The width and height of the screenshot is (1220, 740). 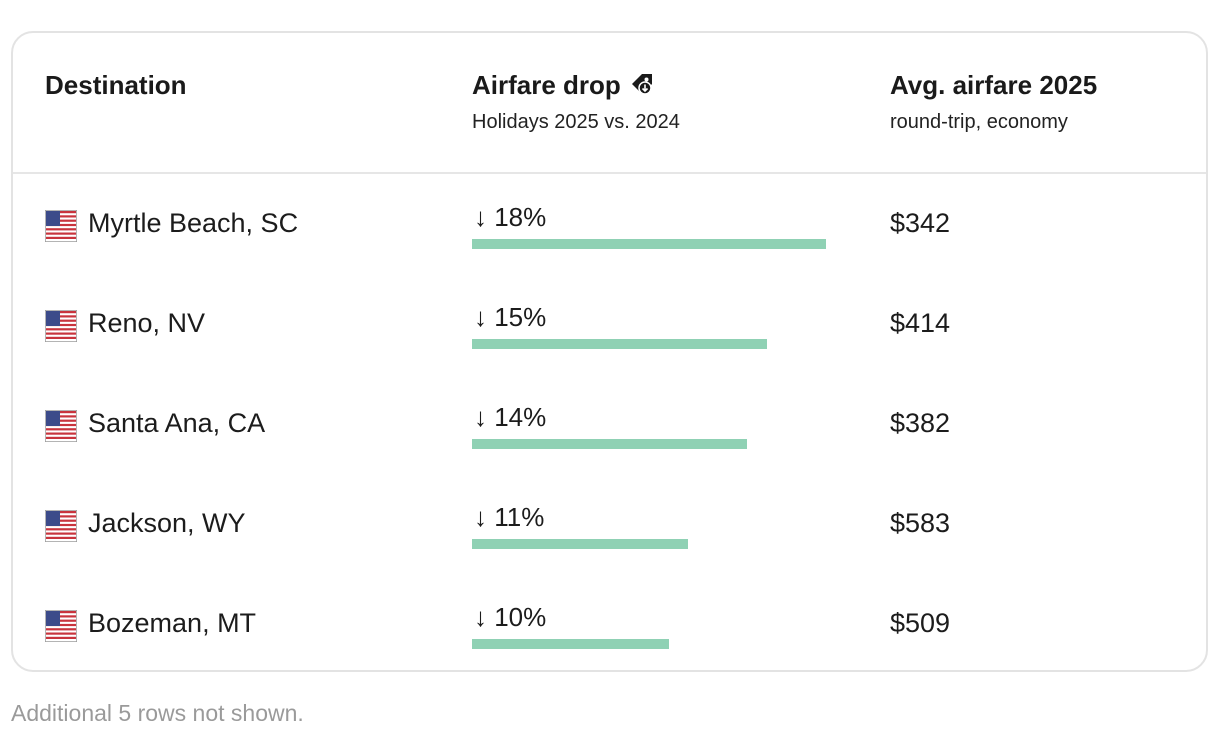 I want to click on airfare-drop-label: ↓ 18%, so click(x=510, y=217).